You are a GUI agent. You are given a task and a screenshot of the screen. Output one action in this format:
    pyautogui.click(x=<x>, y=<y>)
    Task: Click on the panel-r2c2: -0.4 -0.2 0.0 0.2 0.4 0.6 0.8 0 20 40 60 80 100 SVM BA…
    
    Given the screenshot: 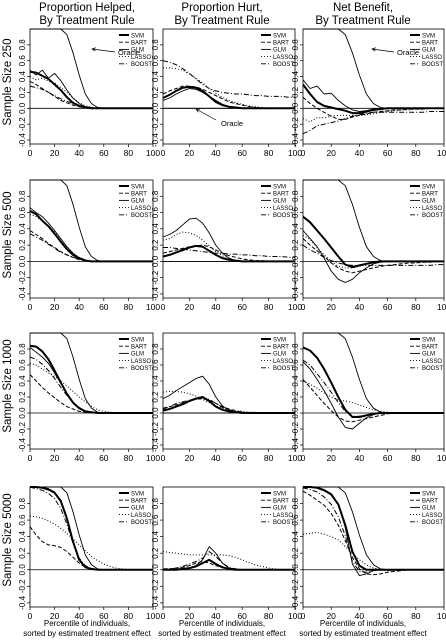 What is the action you would take?
    pyautogui.click(x=368, y=397)
    